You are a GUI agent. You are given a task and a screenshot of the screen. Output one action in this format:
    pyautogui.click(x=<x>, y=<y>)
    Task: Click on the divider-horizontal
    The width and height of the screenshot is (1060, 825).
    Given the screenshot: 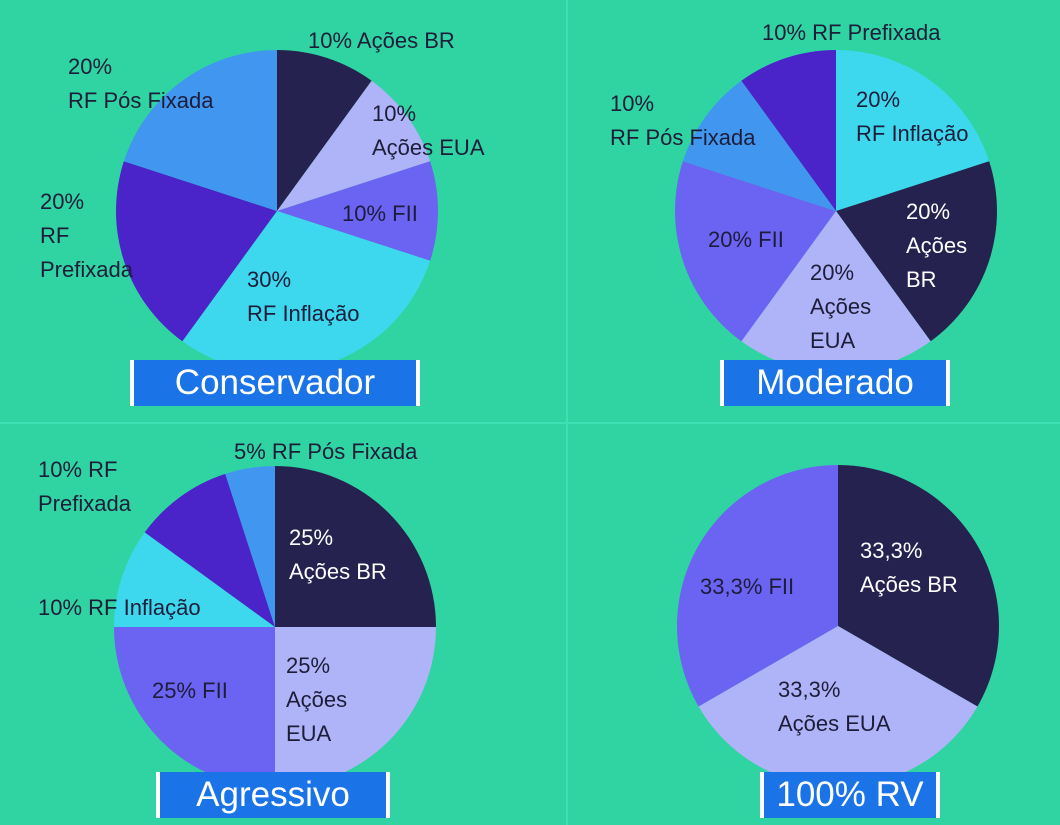 What is the action you would take?
    pyautogui.click(x=530, y=423)
    